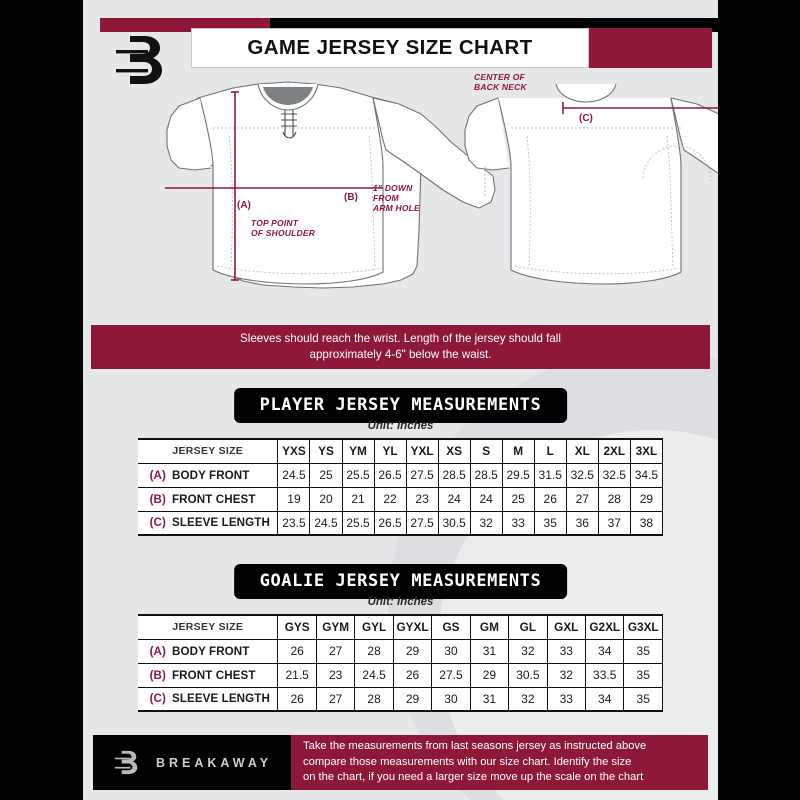 The width and height of the screenshot is (800, 800). What do you see at coordinates (390, 499) in the screenshot?
I see `measurement-value: 22` at bounding box center [390, 499].